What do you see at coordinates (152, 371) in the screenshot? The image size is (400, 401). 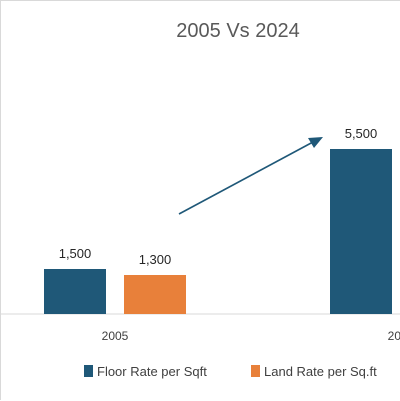 I see `legend-label-floor-rate: Floor Rate per Sqft` at bounding box center [152, 371].